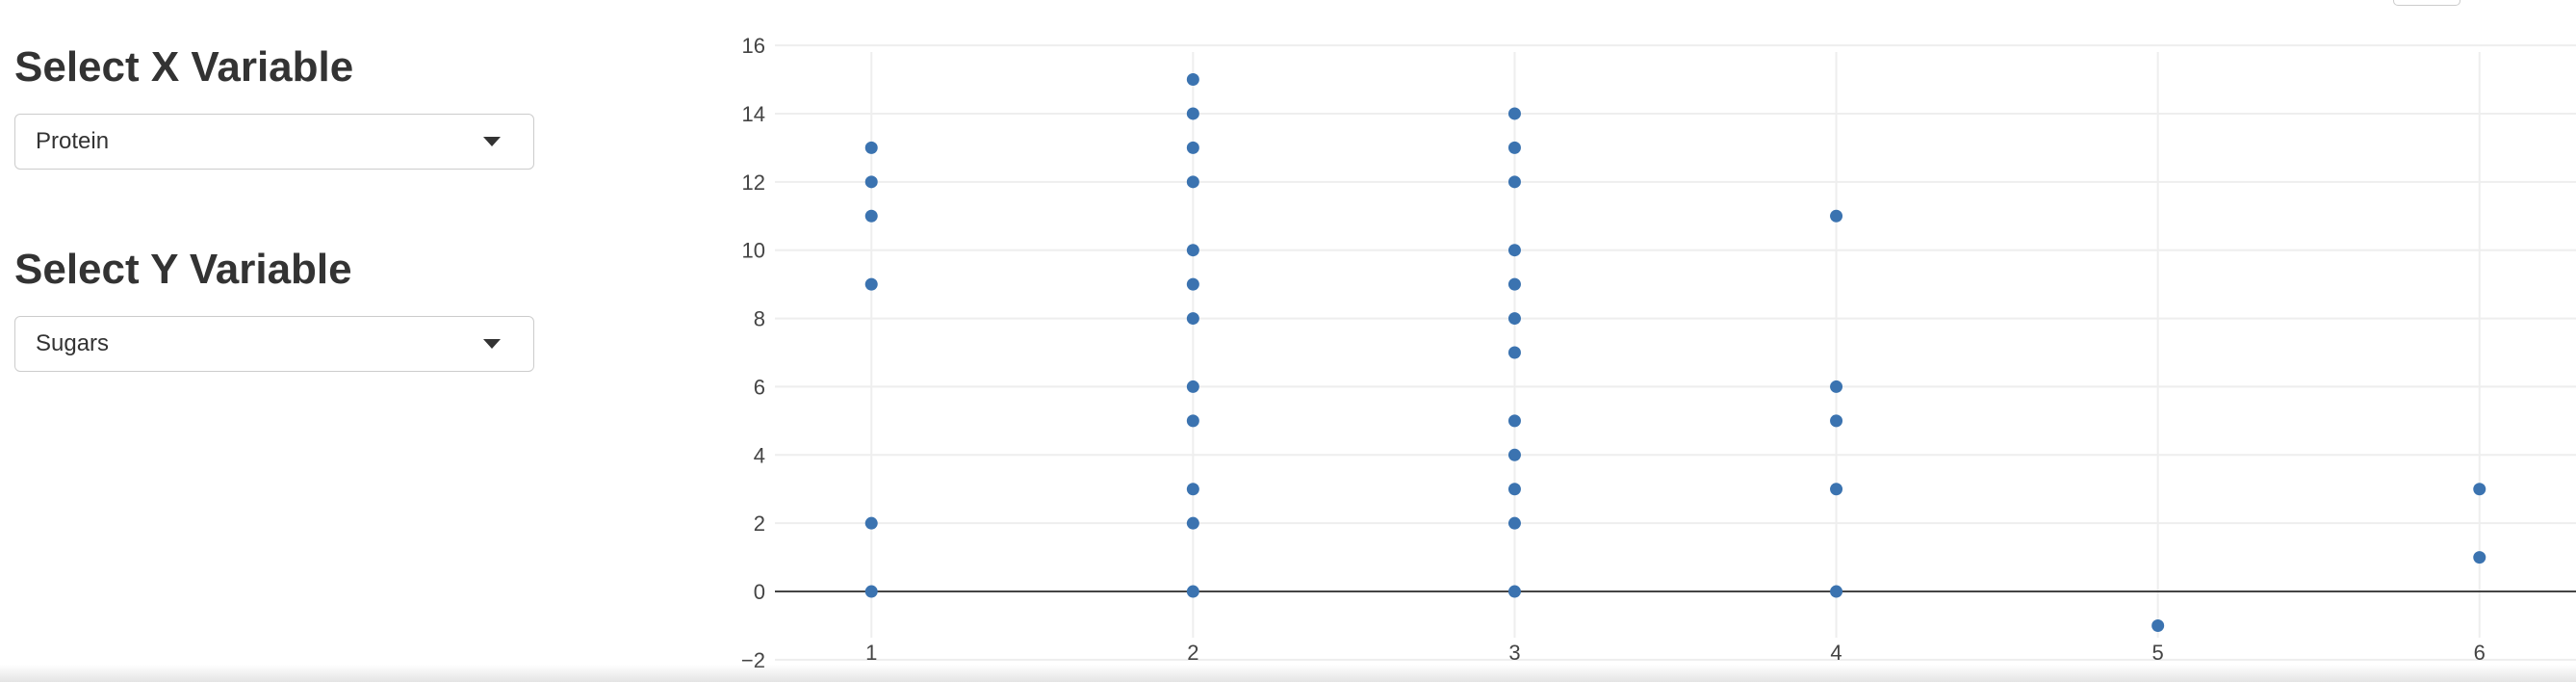 The width and height of the screenshot is (2576, 682). Describe the element at coordinates (274, 142) in the screenshot. I see `x-variable-select: Protein` at that location.